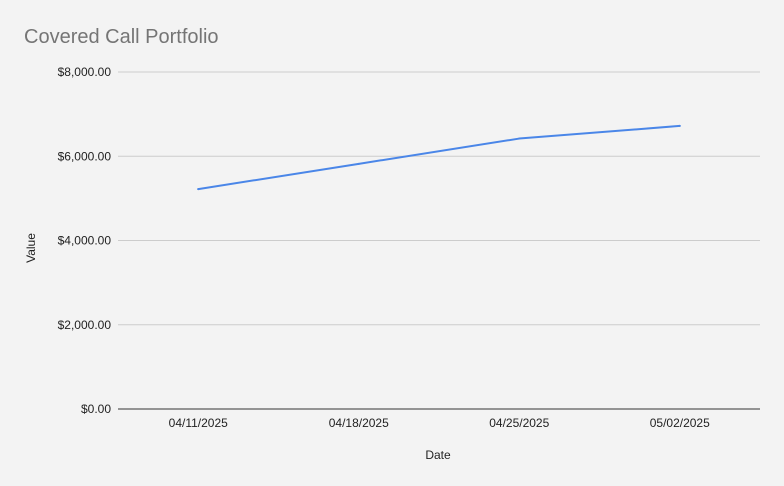 This screenshot has height=486, width=784. What do you see at coordinates (439, 423) in the screenshot?
I see `x-axis-ticks: 04/11/2025 04/18/2025 04/25/2025 05/02/2025` at bounding box center [439, 423].